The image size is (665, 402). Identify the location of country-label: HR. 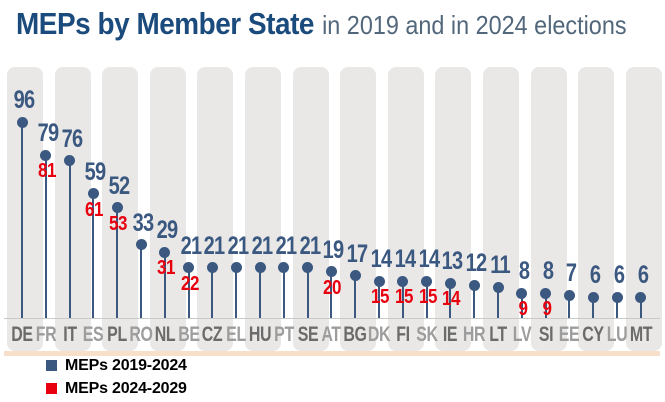
(474, 334).